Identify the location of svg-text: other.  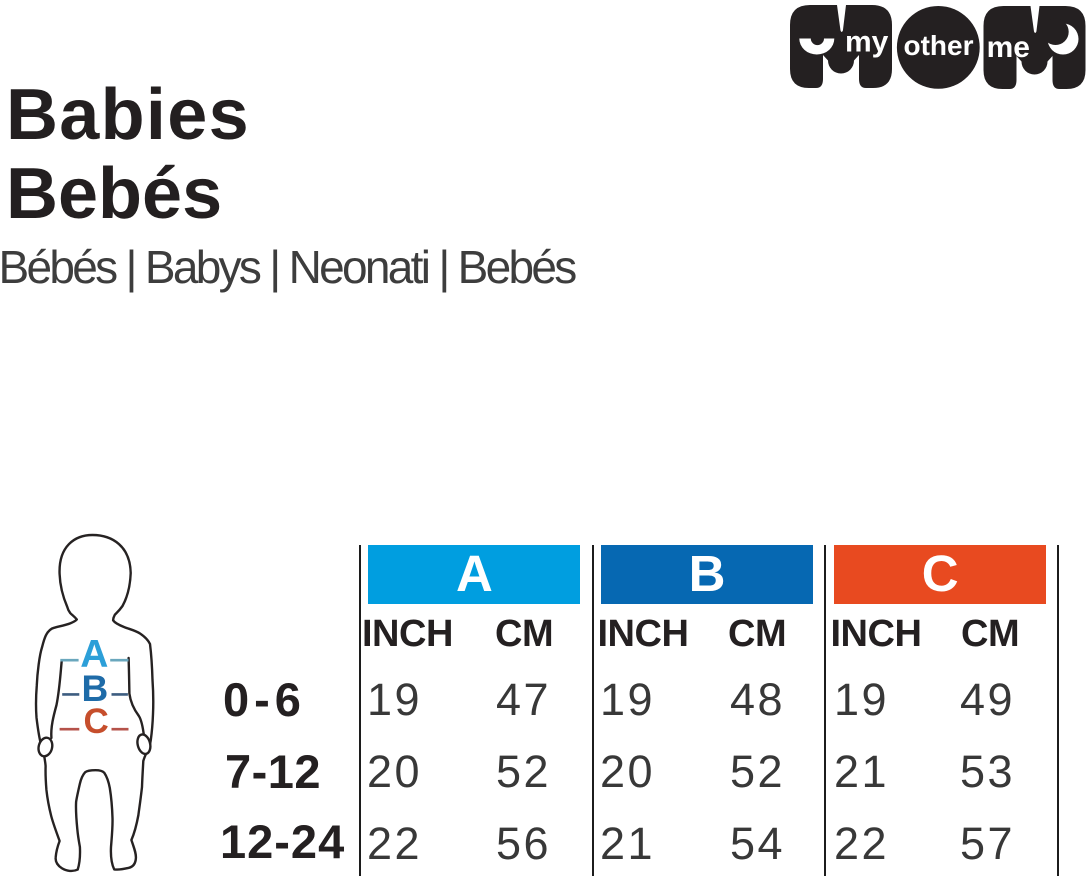
(939, 45).